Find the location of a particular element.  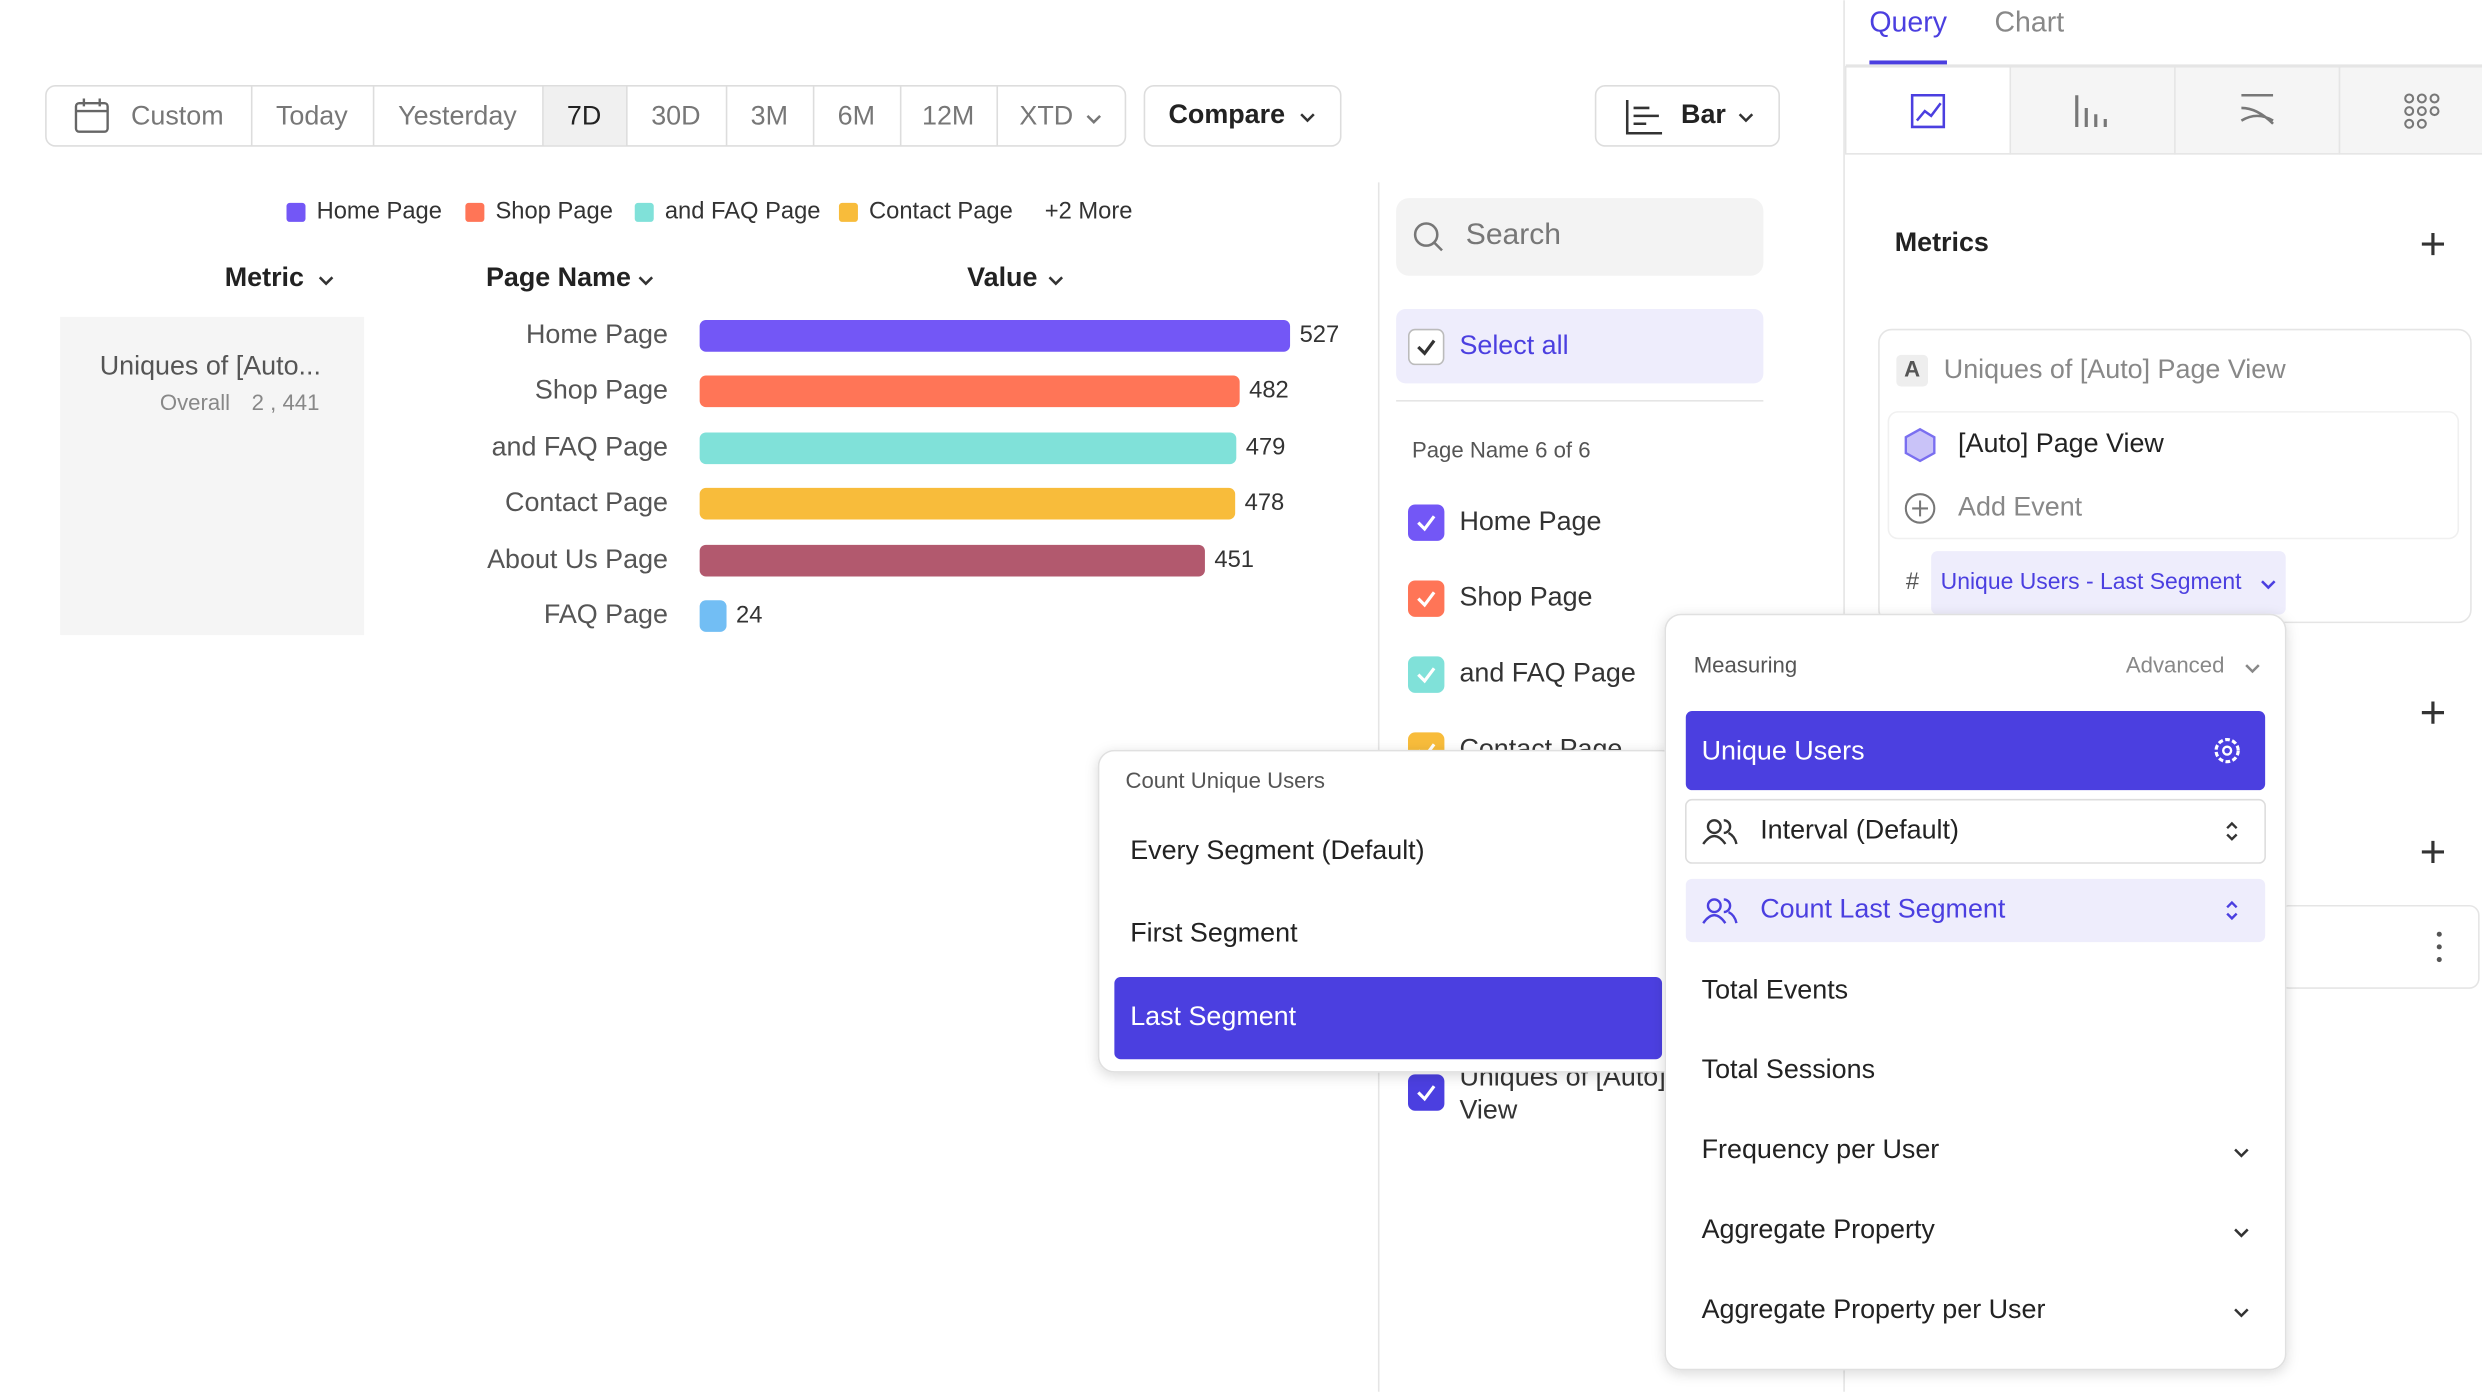

count-select is located at coordinates (1975, 910).